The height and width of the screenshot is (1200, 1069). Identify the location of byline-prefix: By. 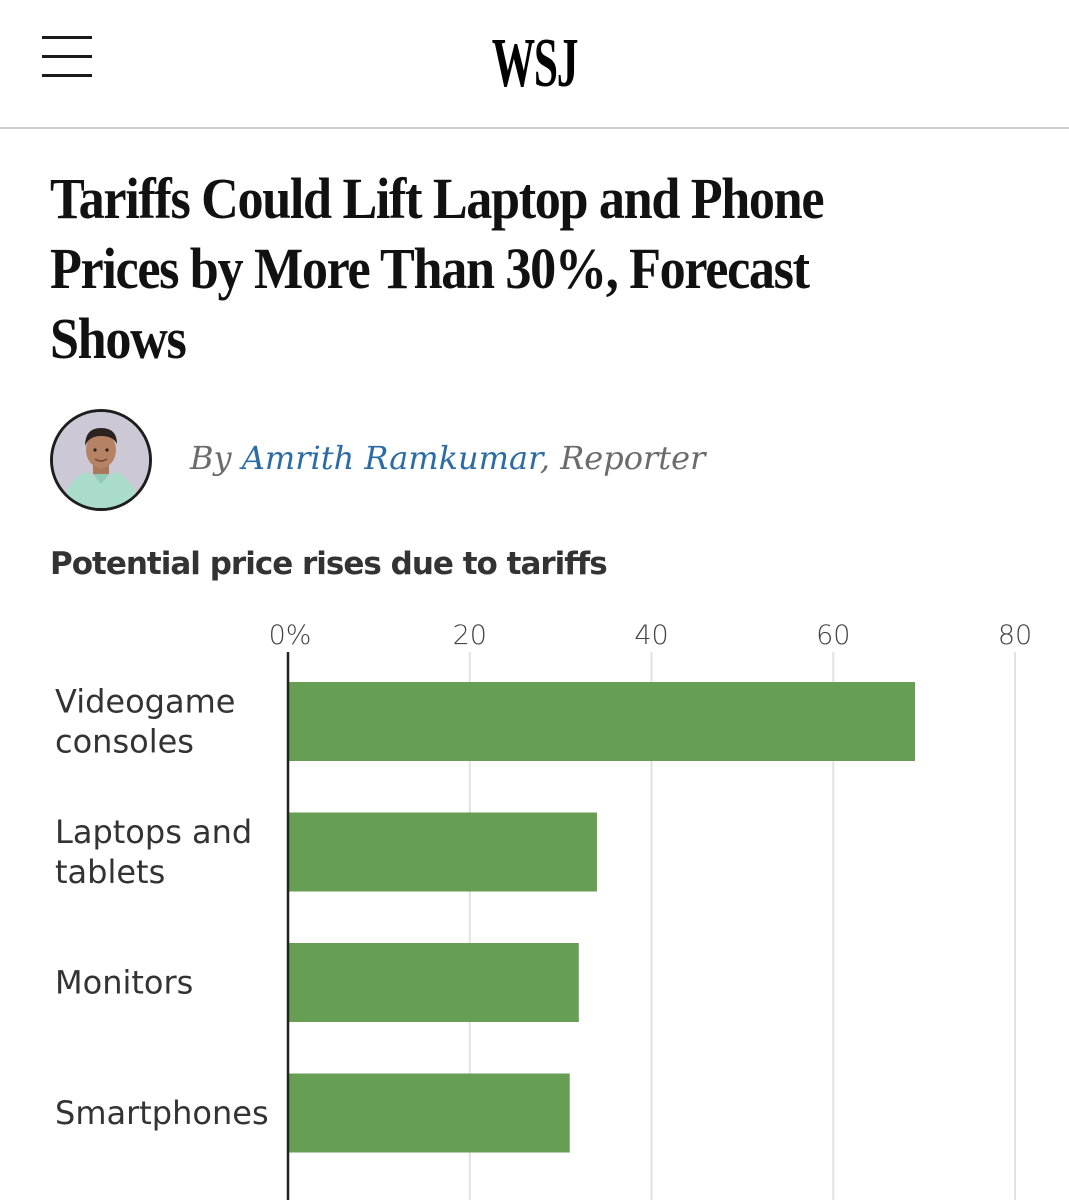
(216, 458).